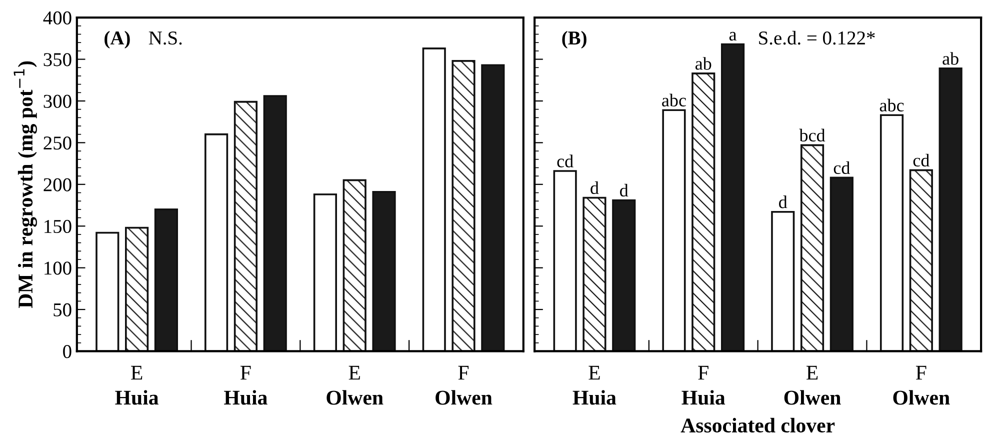 The image size is (986, 439). I want to click on y-tick-label: 400, so click(57, 17).